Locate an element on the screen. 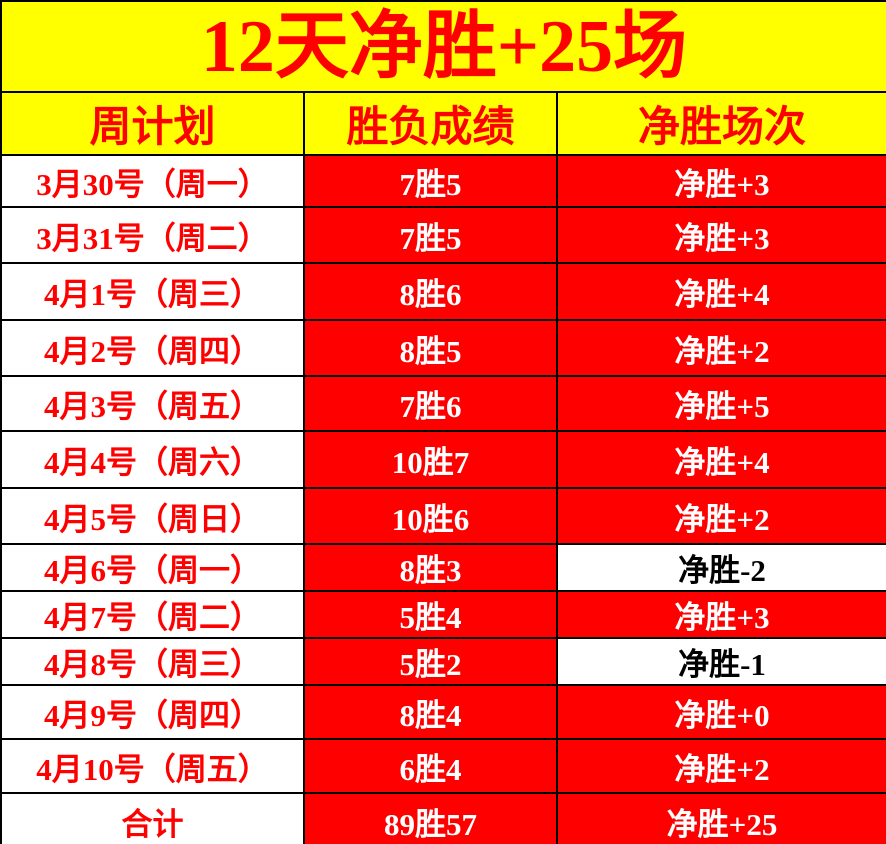 Image resolution: width=886 pixels, height=844 pixels. date-cell: 4月4号（周六） is located at coordinates (152, 459).